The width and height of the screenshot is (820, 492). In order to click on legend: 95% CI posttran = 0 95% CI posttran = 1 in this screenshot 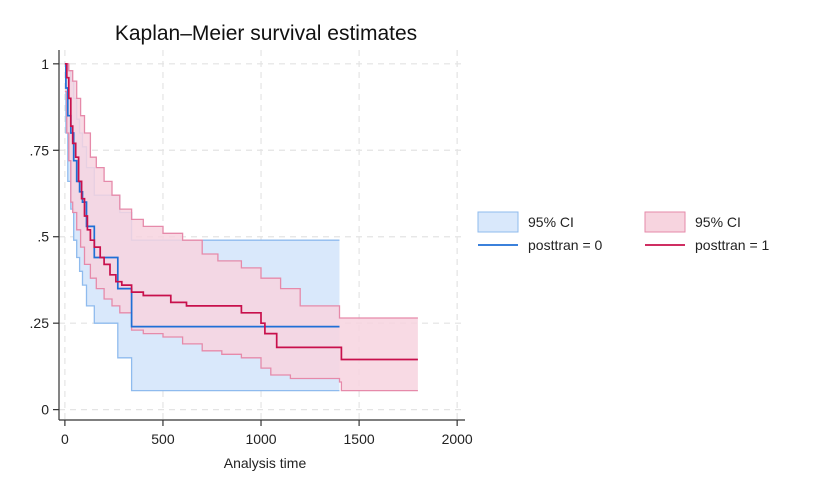, I will do `click(623, 232)`.